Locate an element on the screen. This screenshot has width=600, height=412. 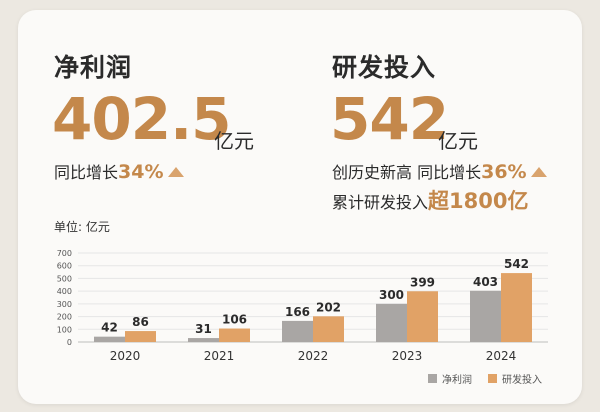
rnd-cumulative-label: 累计研发投入 is located at coordinates (380, 202).